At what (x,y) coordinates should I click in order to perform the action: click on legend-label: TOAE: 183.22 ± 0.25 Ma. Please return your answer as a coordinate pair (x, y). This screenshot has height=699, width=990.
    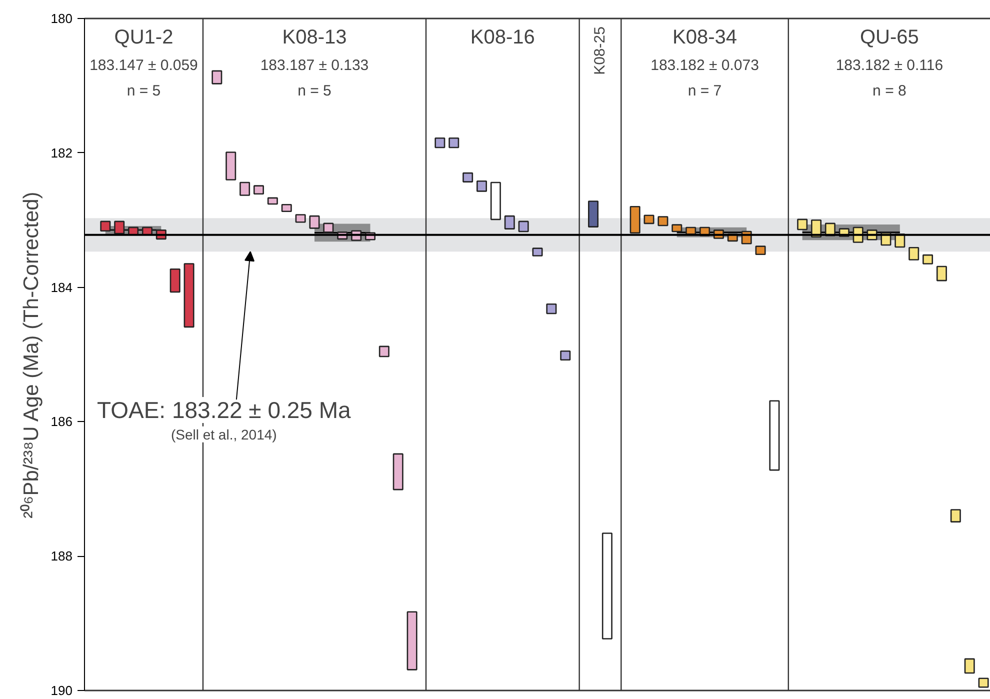
    Looking at the image, I should click on (224, 410).